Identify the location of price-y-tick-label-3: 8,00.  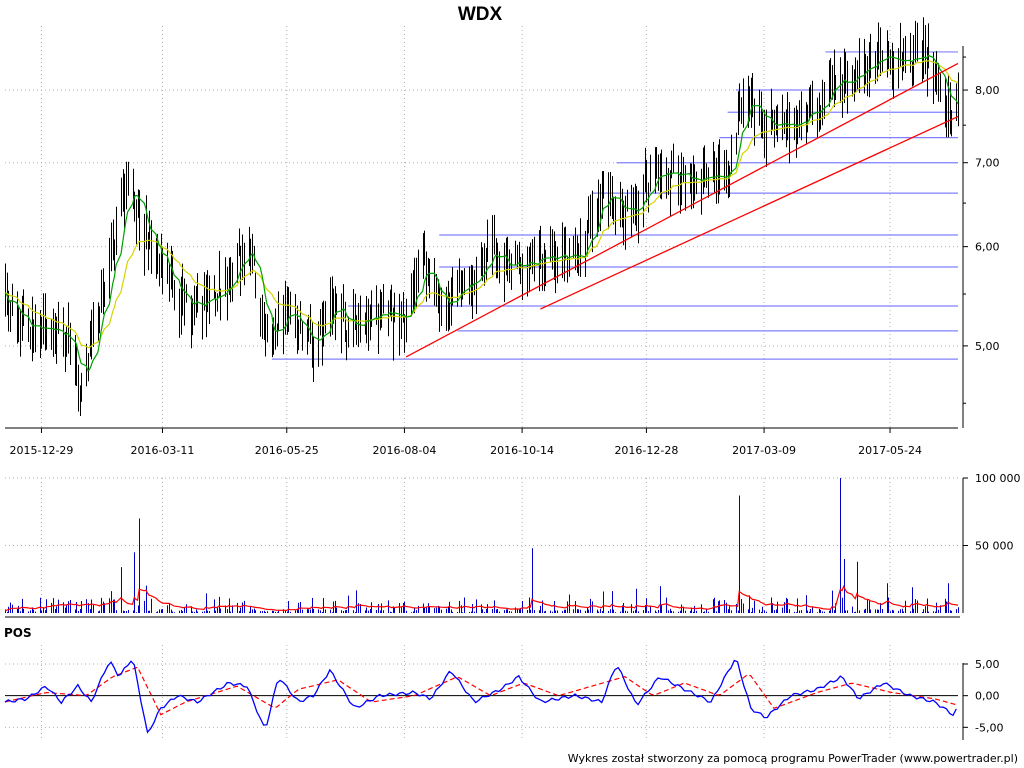
(987, 90).